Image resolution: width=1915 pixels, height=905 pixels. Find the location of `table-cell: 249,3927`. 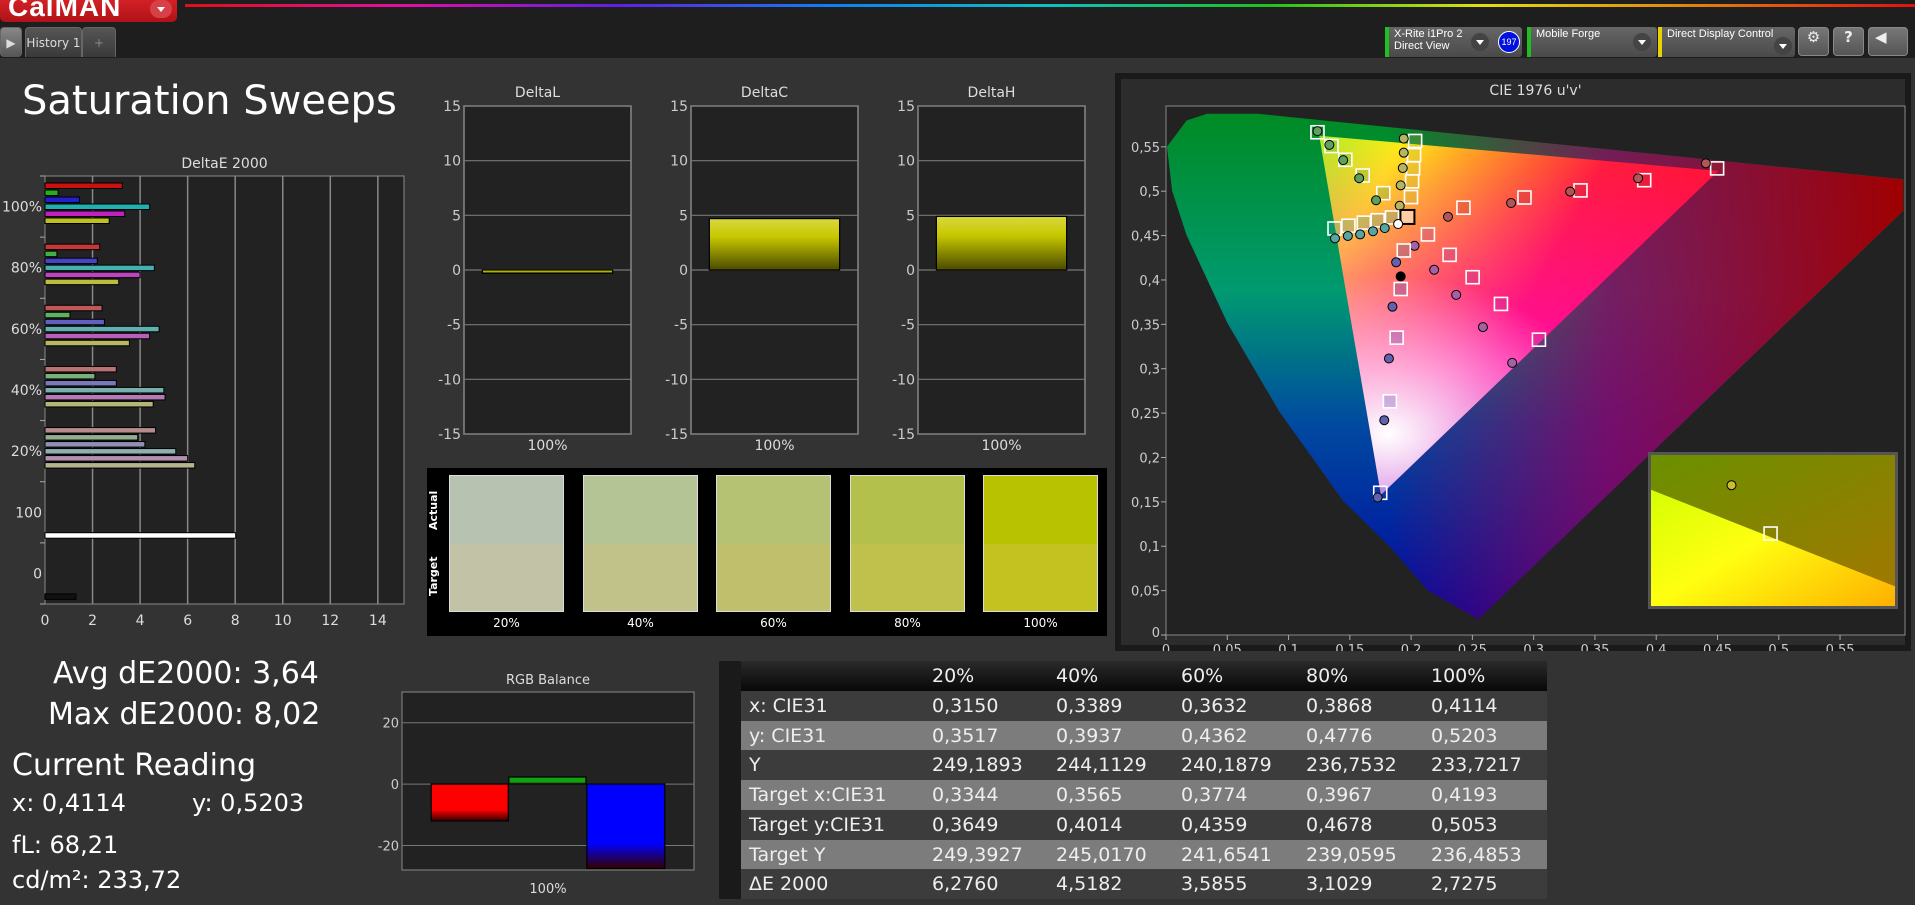

table-cell: 249,3927 is located at coordinates (977, 854).